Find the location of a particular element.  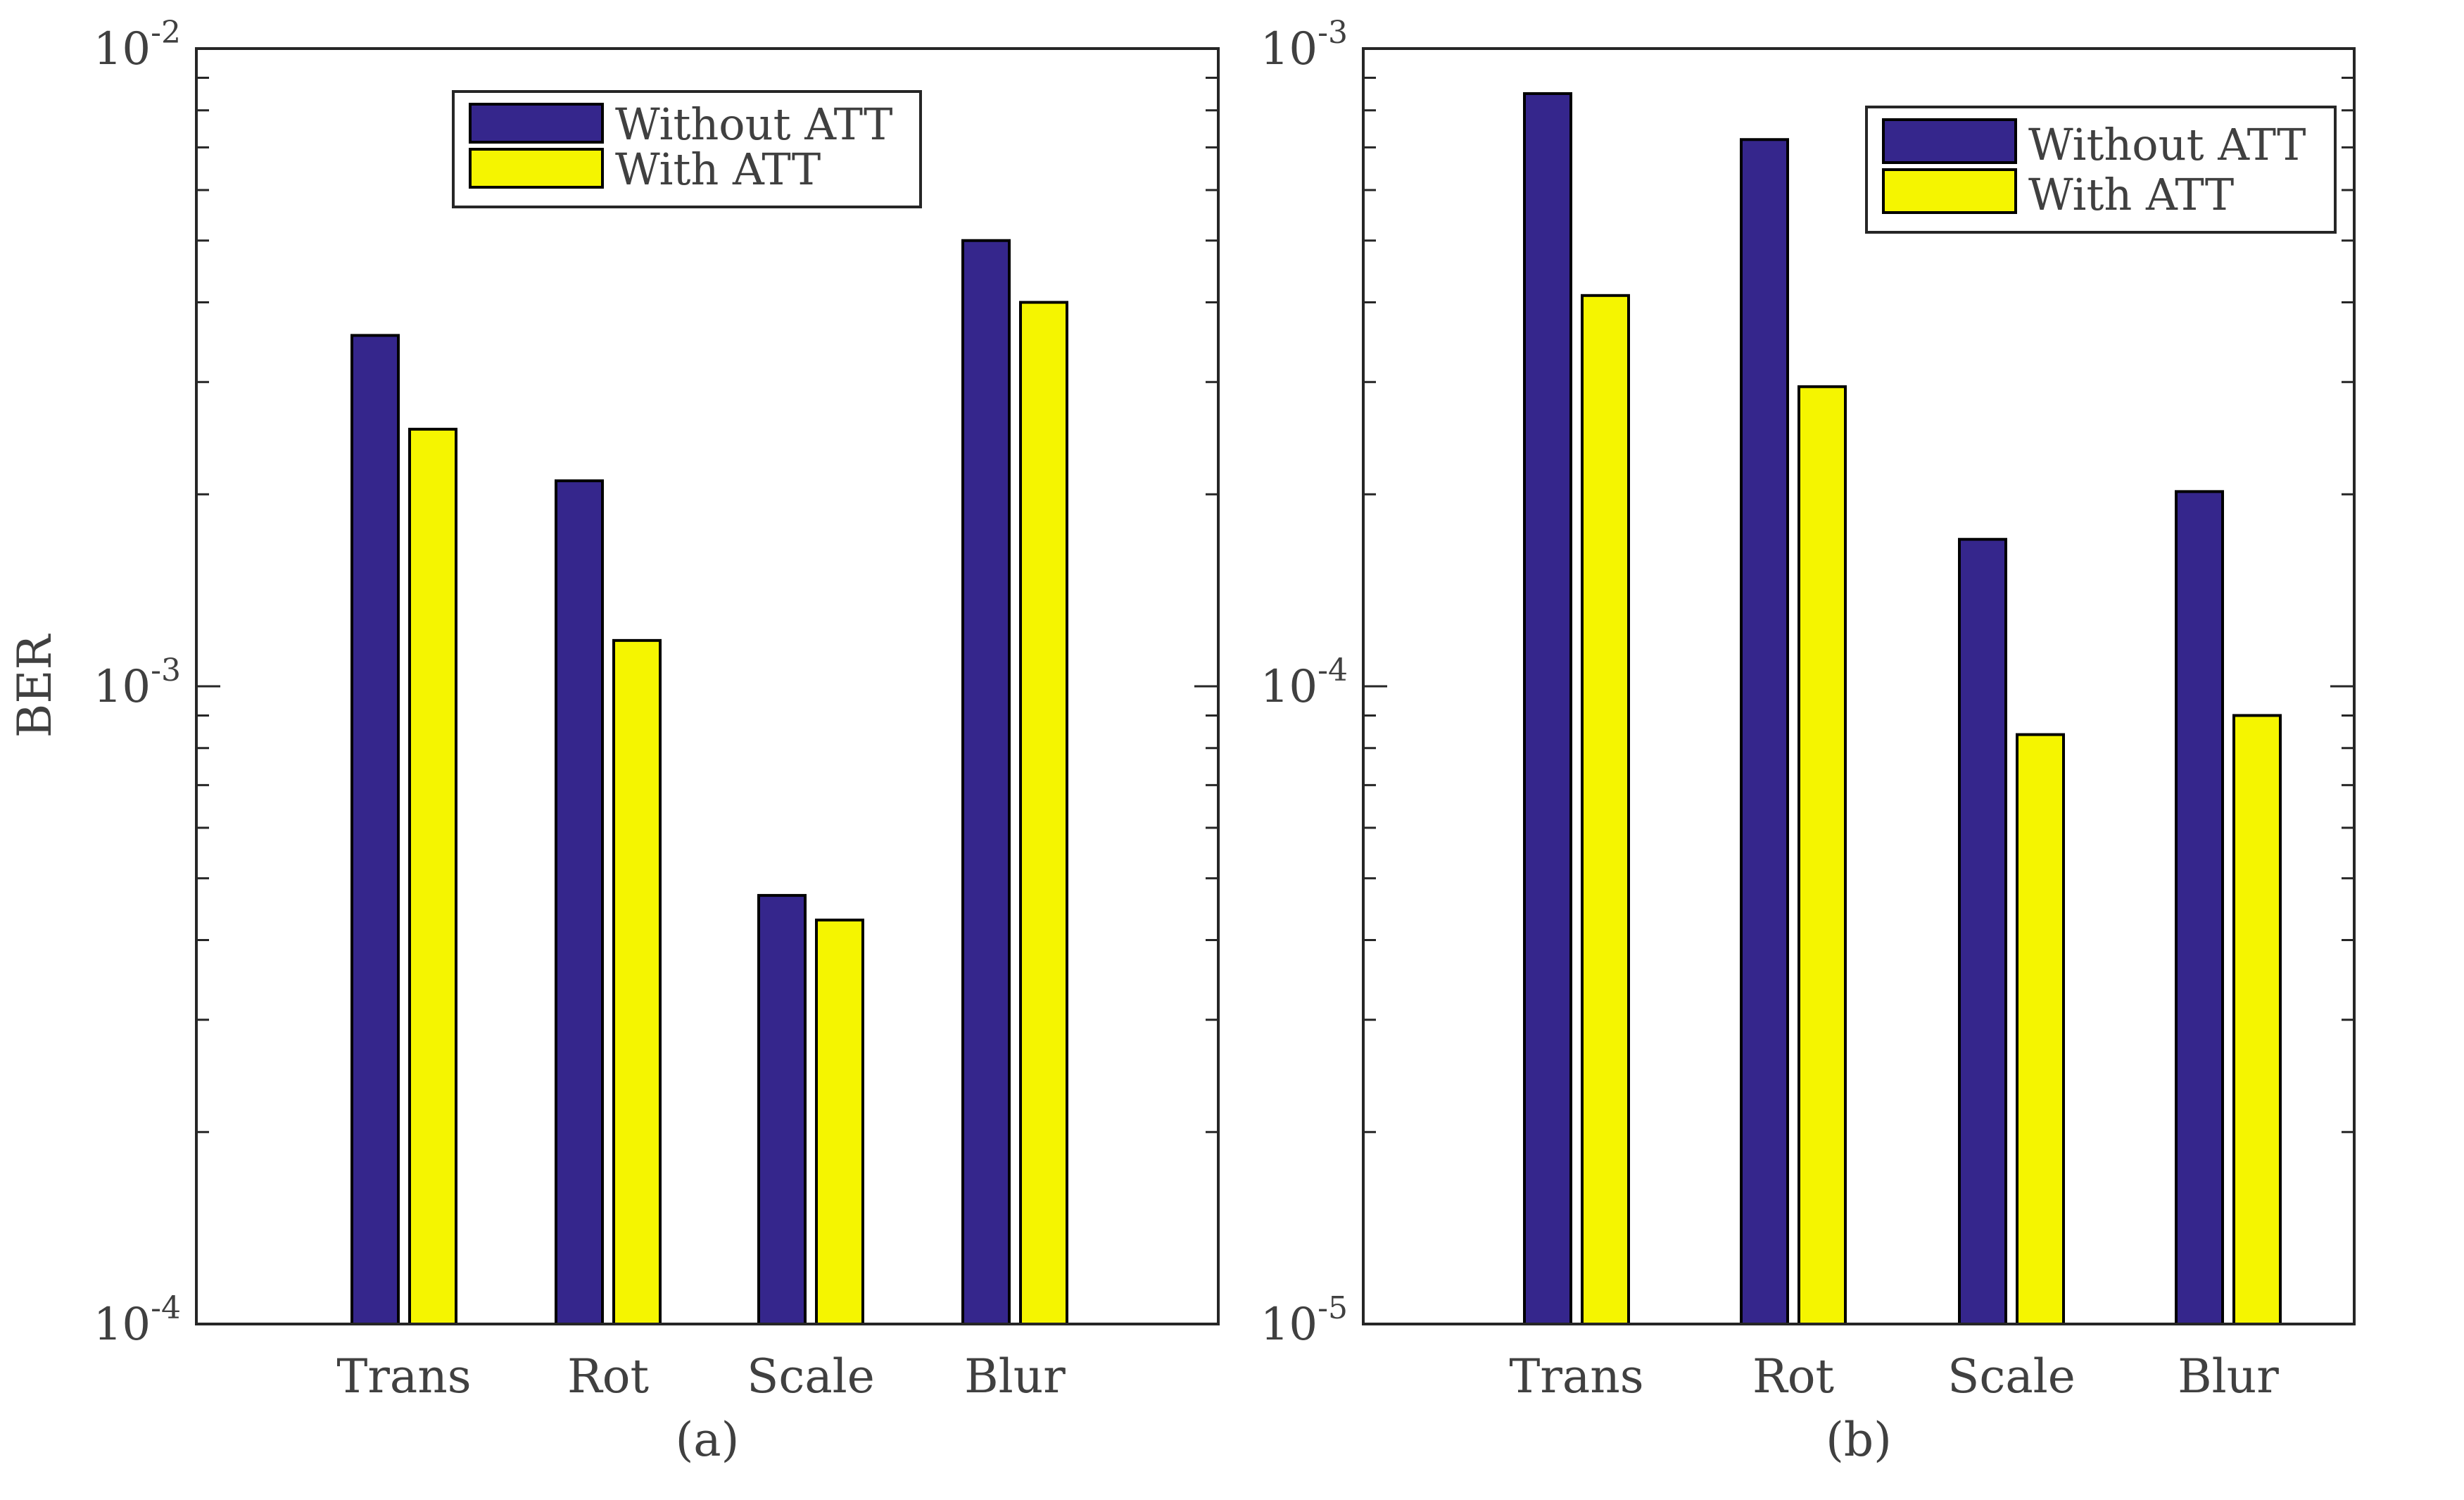

y-tick-label: 10⁻² is located at coordinates (137, 45).